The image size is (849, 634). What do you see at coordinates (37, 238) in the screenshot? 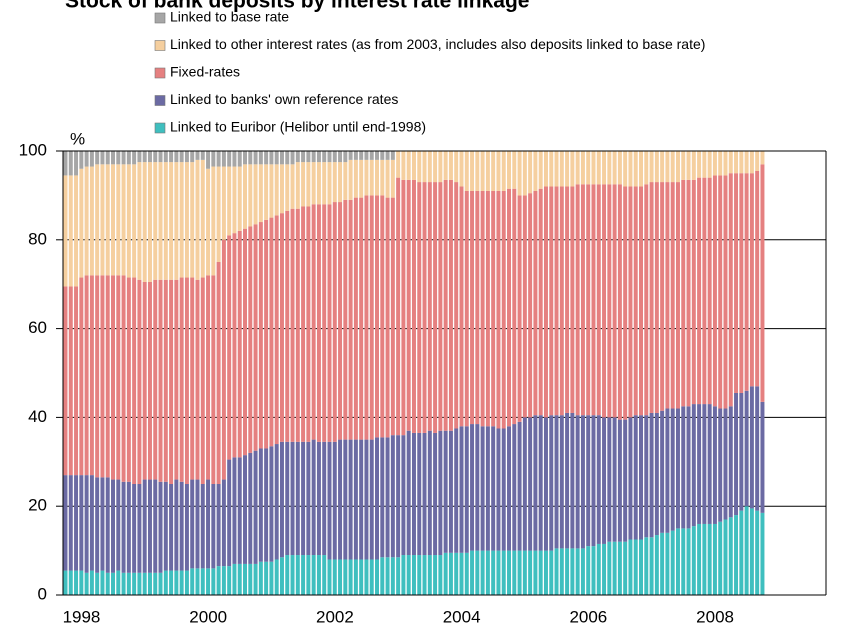
I see `y-tick-label: 80` at bounding box center [37, 238].